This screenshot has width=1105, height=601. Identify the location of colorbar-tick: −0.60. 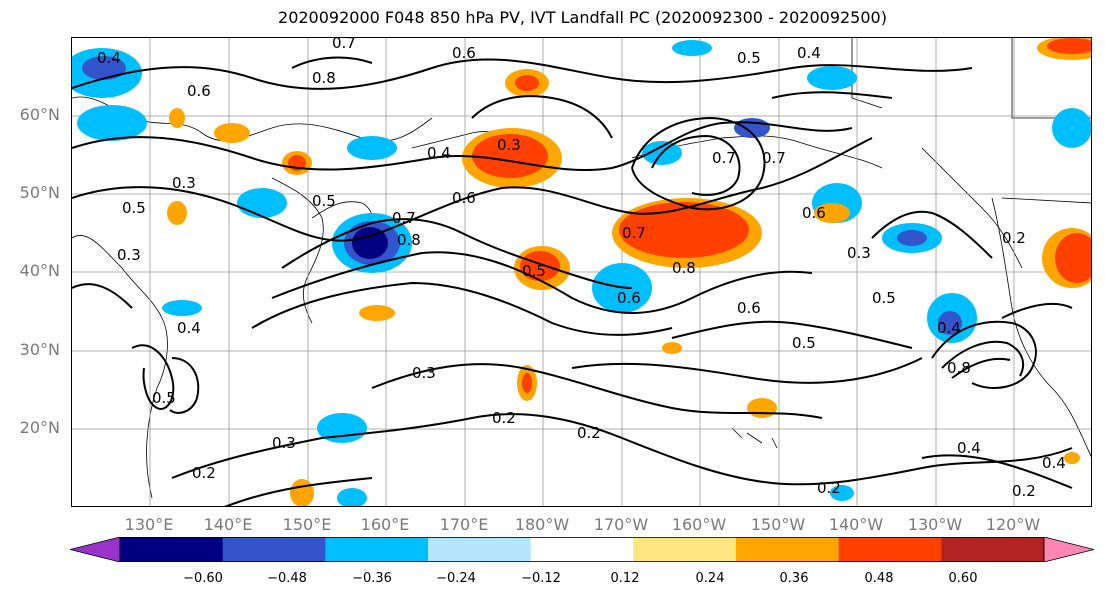
(203, 578).